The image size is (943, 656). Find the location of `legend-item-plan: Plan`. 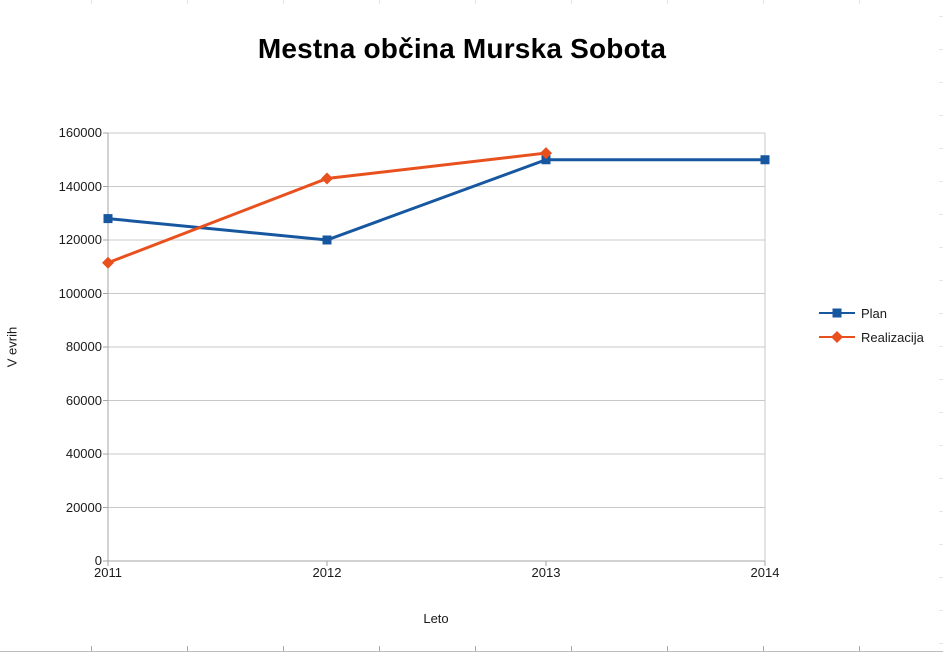

legend-item-plan: Plan is located at coordinates (871, 313).